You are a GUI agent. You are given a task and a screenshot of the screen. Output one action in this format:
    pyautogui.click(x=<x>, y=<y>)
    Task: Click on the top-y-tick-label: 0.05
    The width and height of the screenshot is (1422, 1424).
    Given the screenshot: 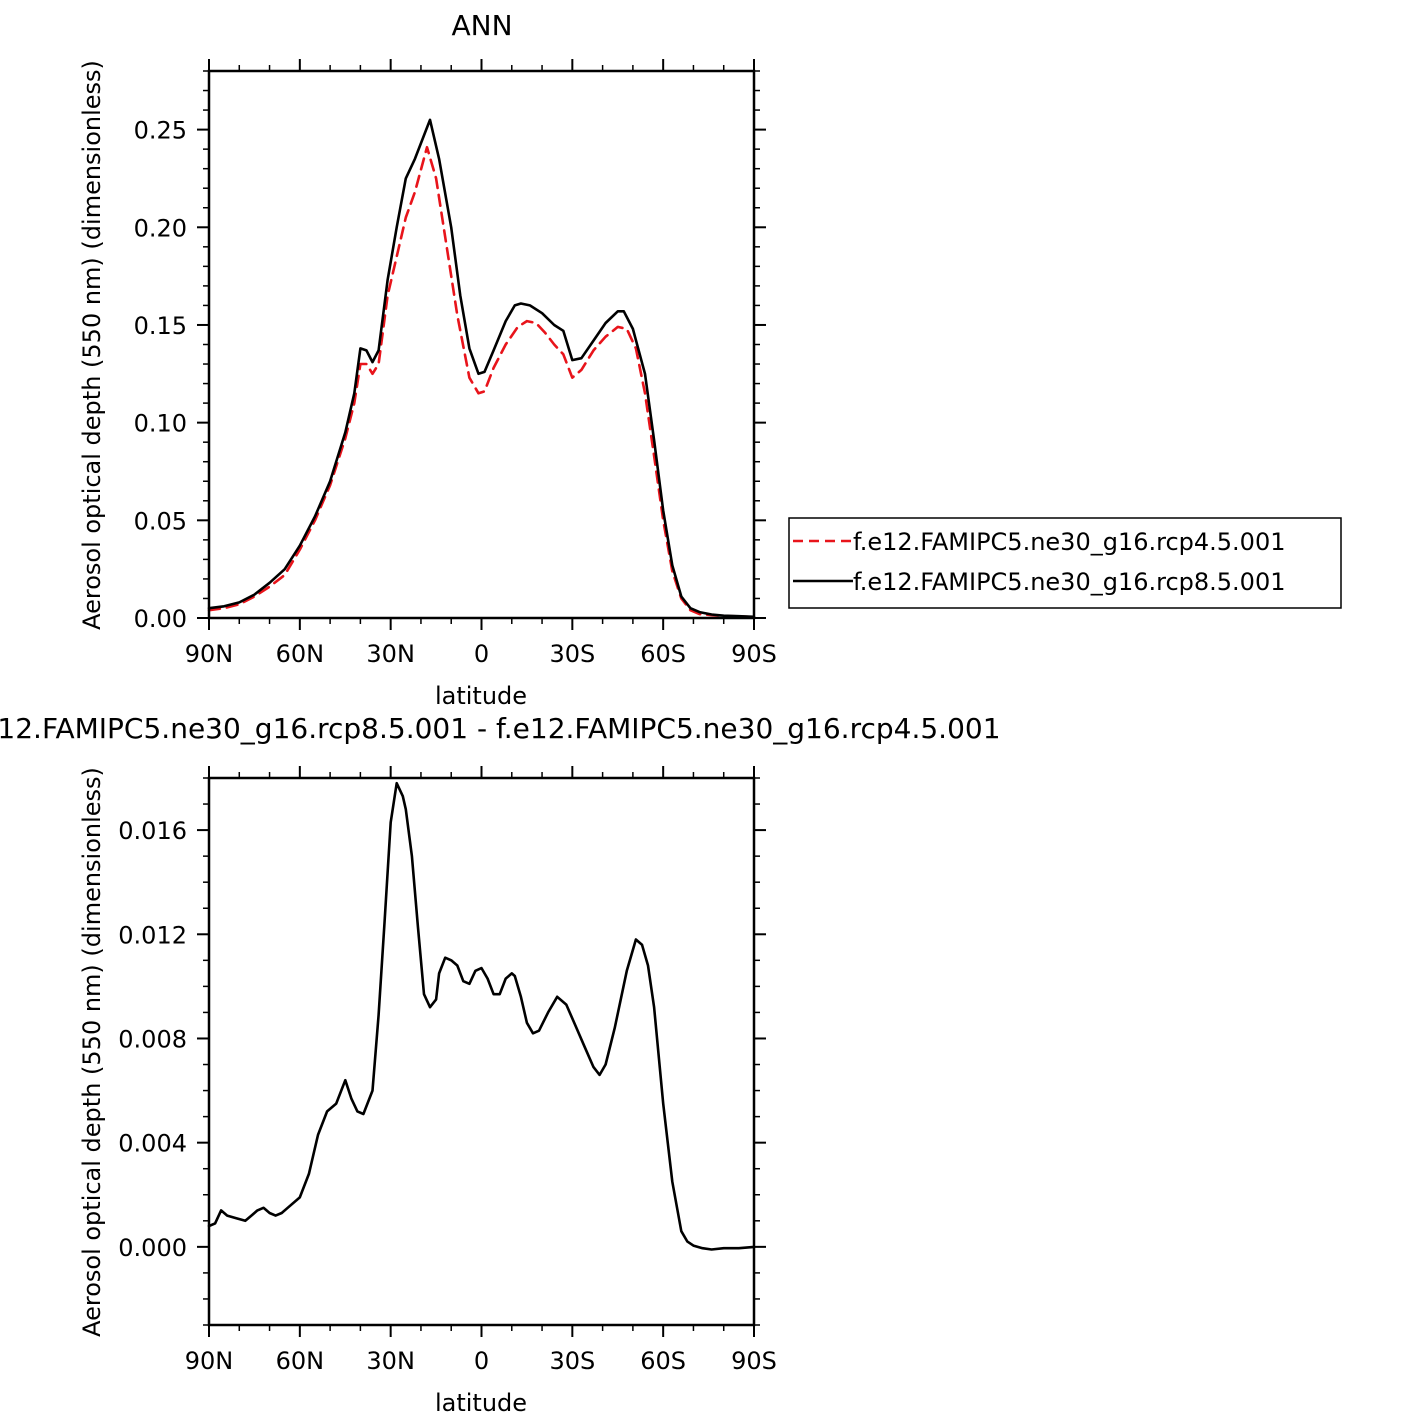 What is the action you would take?
    pyautogui.click(x=160, y=521)
    